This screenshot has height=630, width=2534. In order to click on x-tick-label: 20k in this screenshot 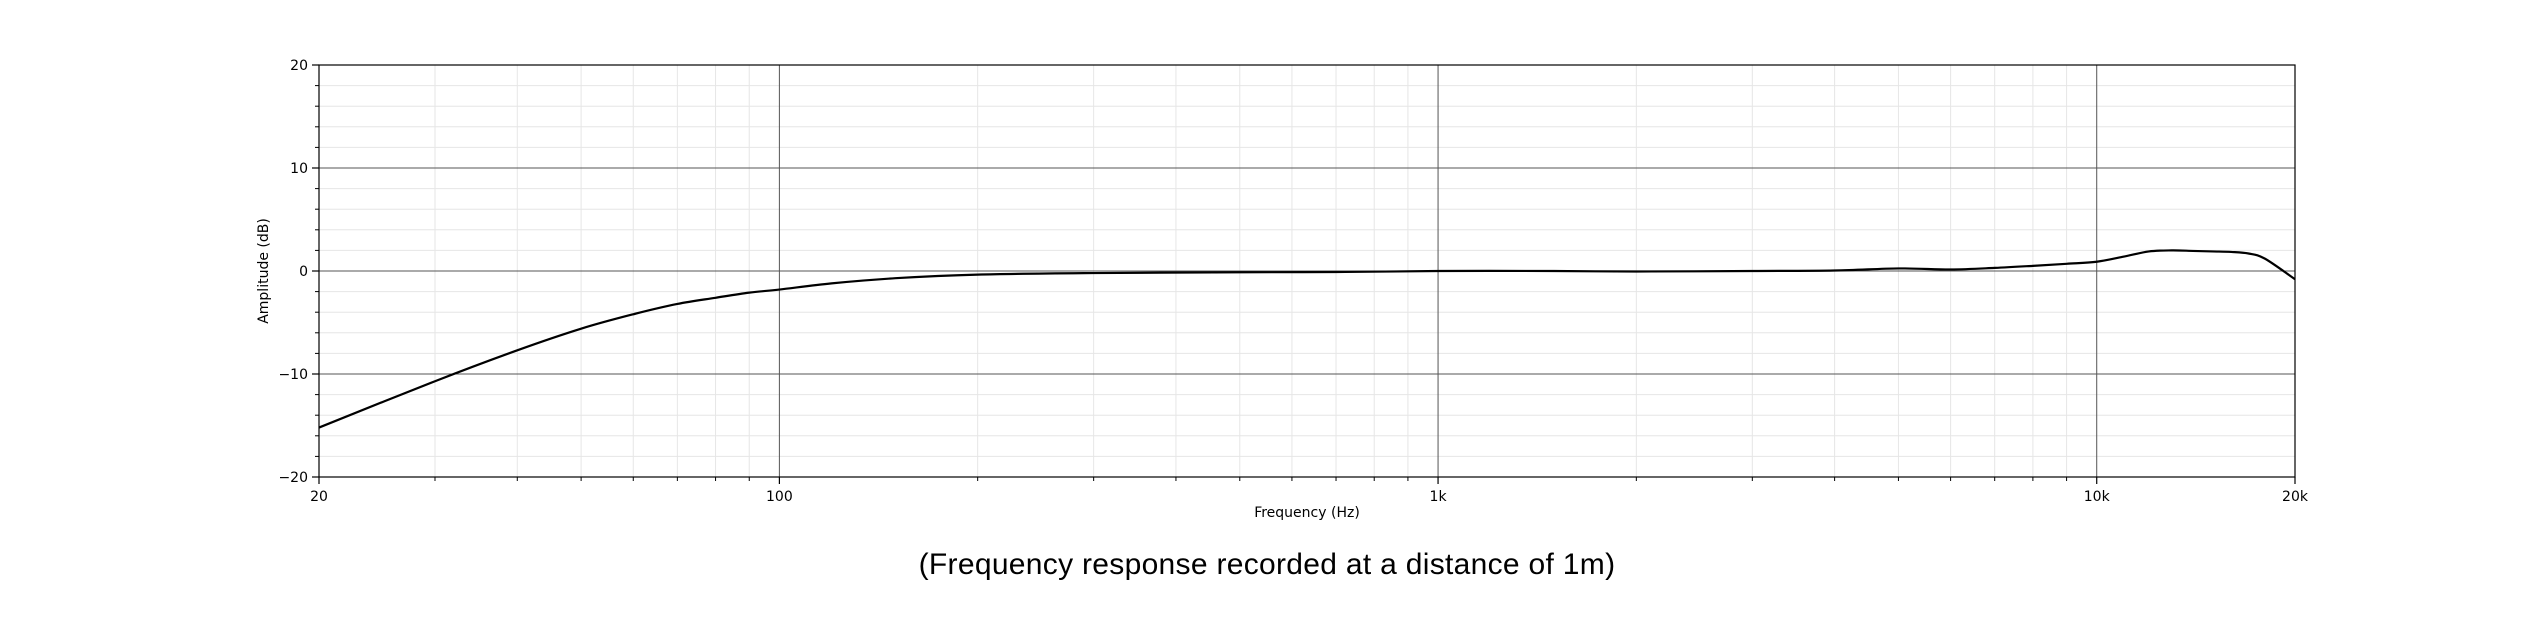, I will do `click(2295, 497)`.